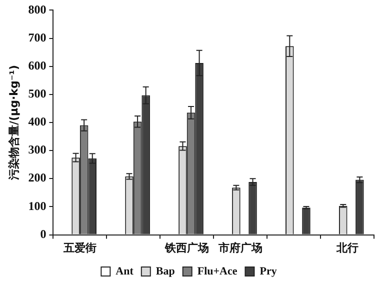 The height and width of the screenshot is (287, 388). What do you see at coordinates (125, 271) in the screenshot?
I see `legend-label: Ant` at bounding box center [125, 271].